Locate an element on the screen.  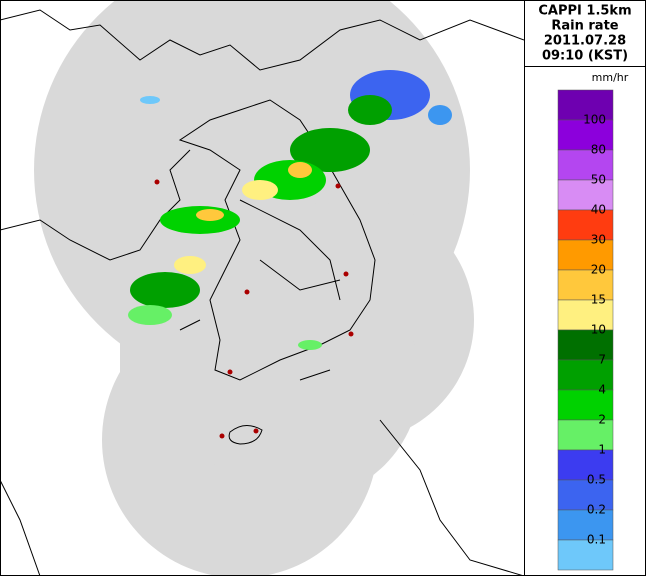
legend-label: 40 is located at coordinates (598, 210).